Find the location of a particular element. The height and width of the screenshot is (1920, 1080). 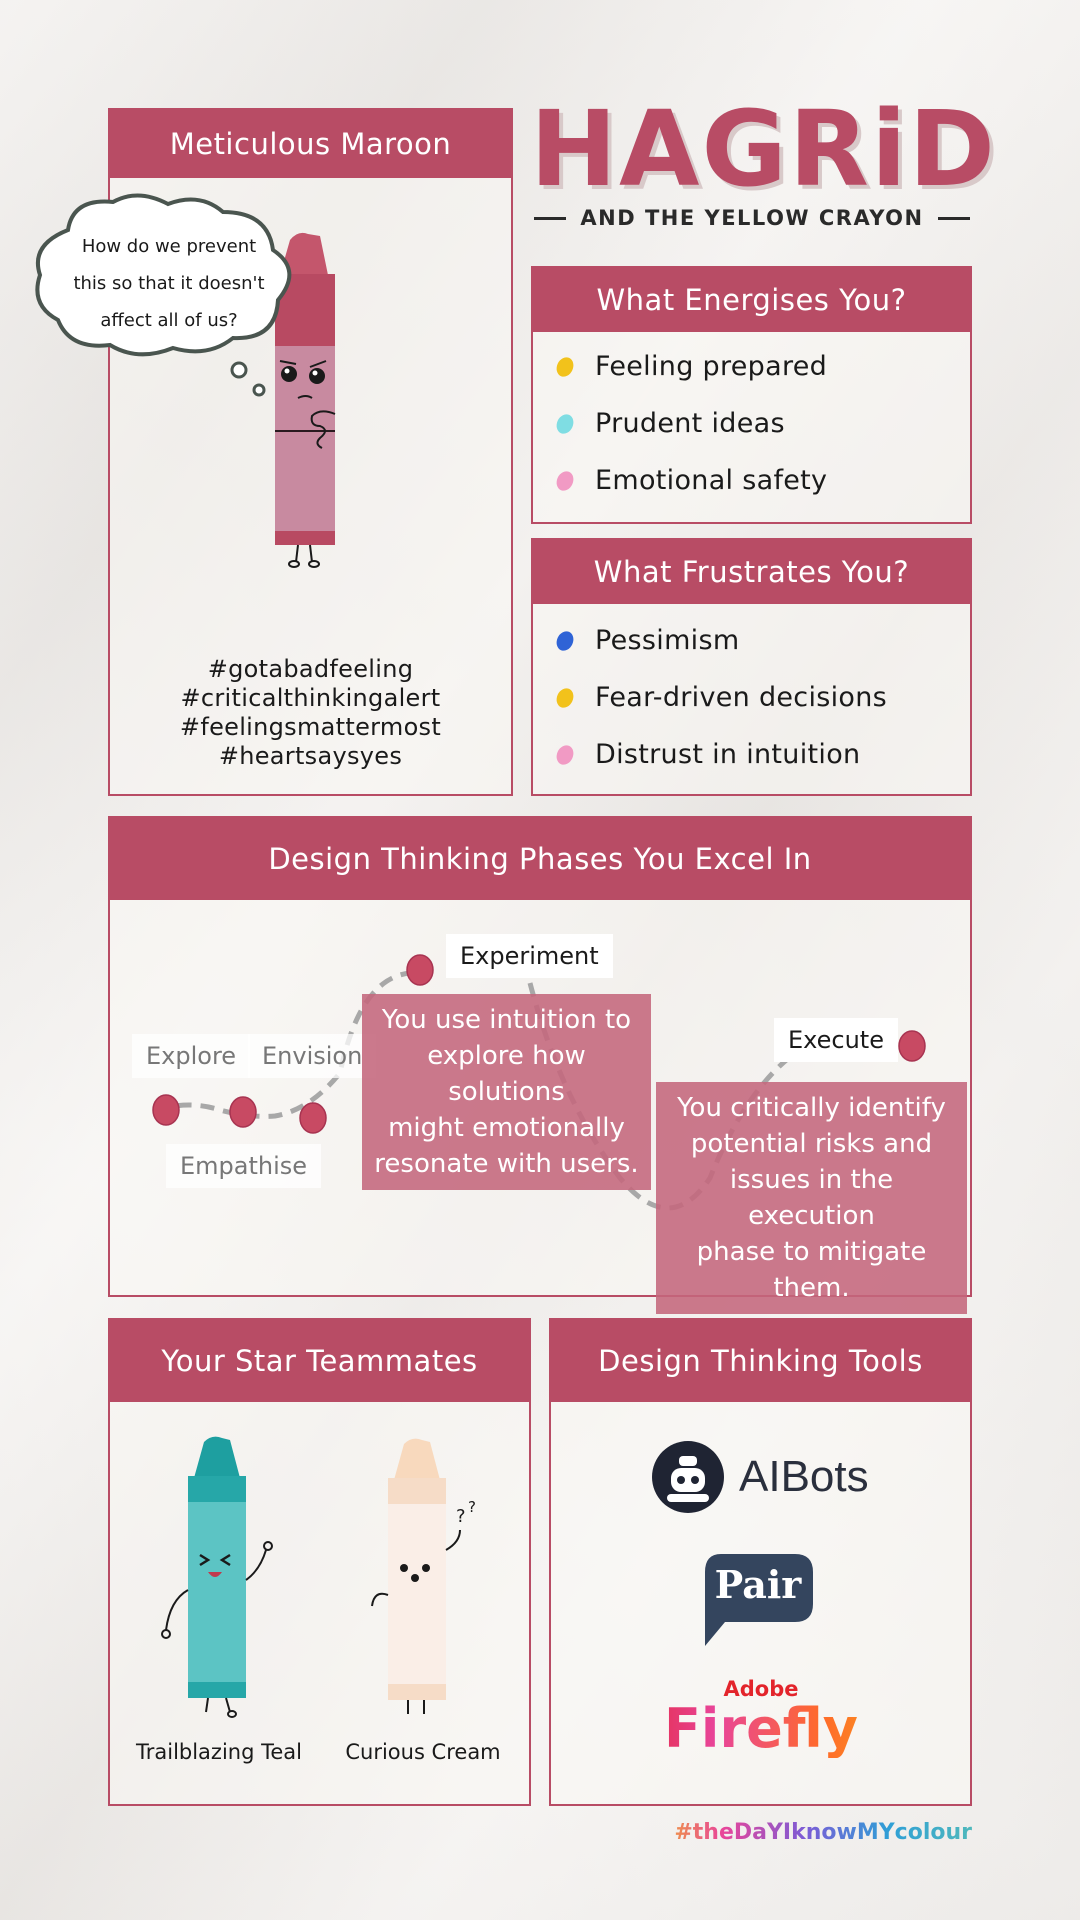

page-subtitle: AND THE YELLOW CRAYON is located at coordinates (752, 218).